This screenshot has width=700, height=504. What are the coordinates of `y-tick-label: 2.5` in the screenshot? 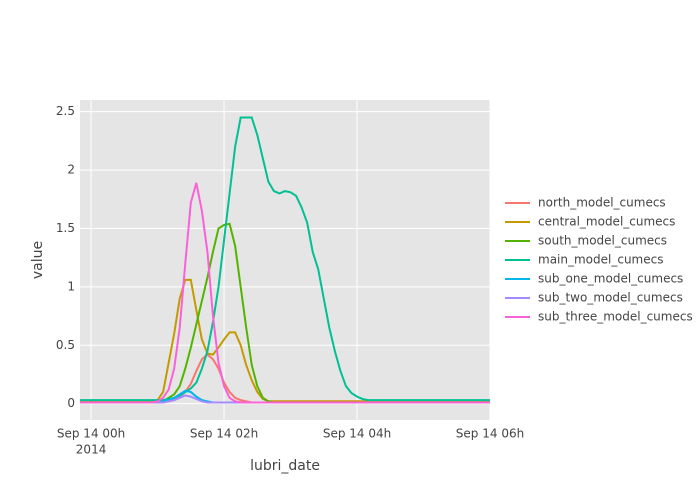 It's located at (65, 111).